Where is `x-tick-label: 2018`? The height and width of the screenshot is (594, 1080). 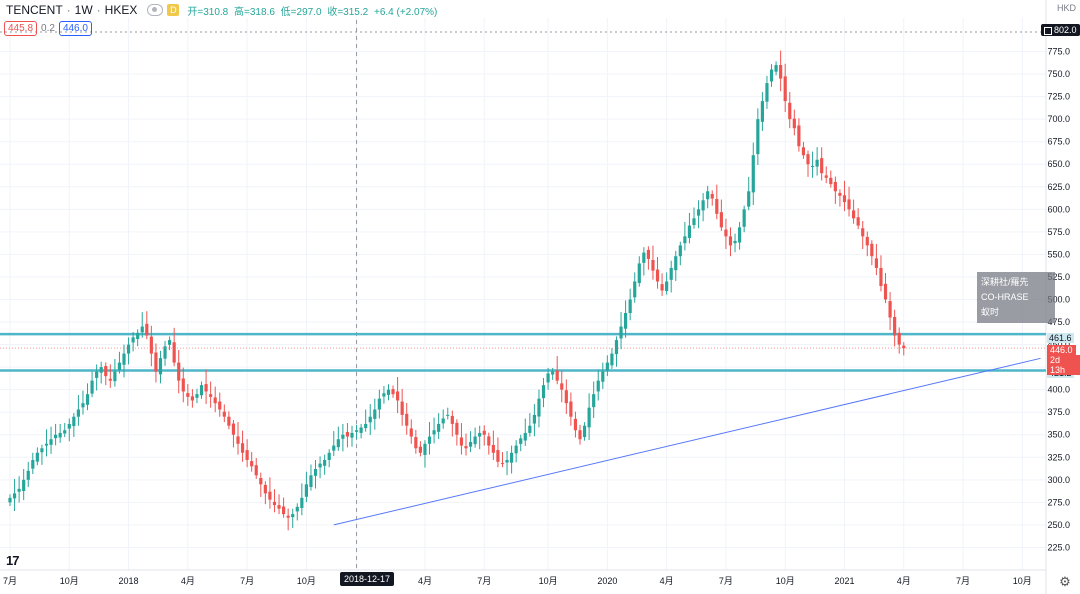
x-tick-label: 2018 is located at coordinates (129, 581).